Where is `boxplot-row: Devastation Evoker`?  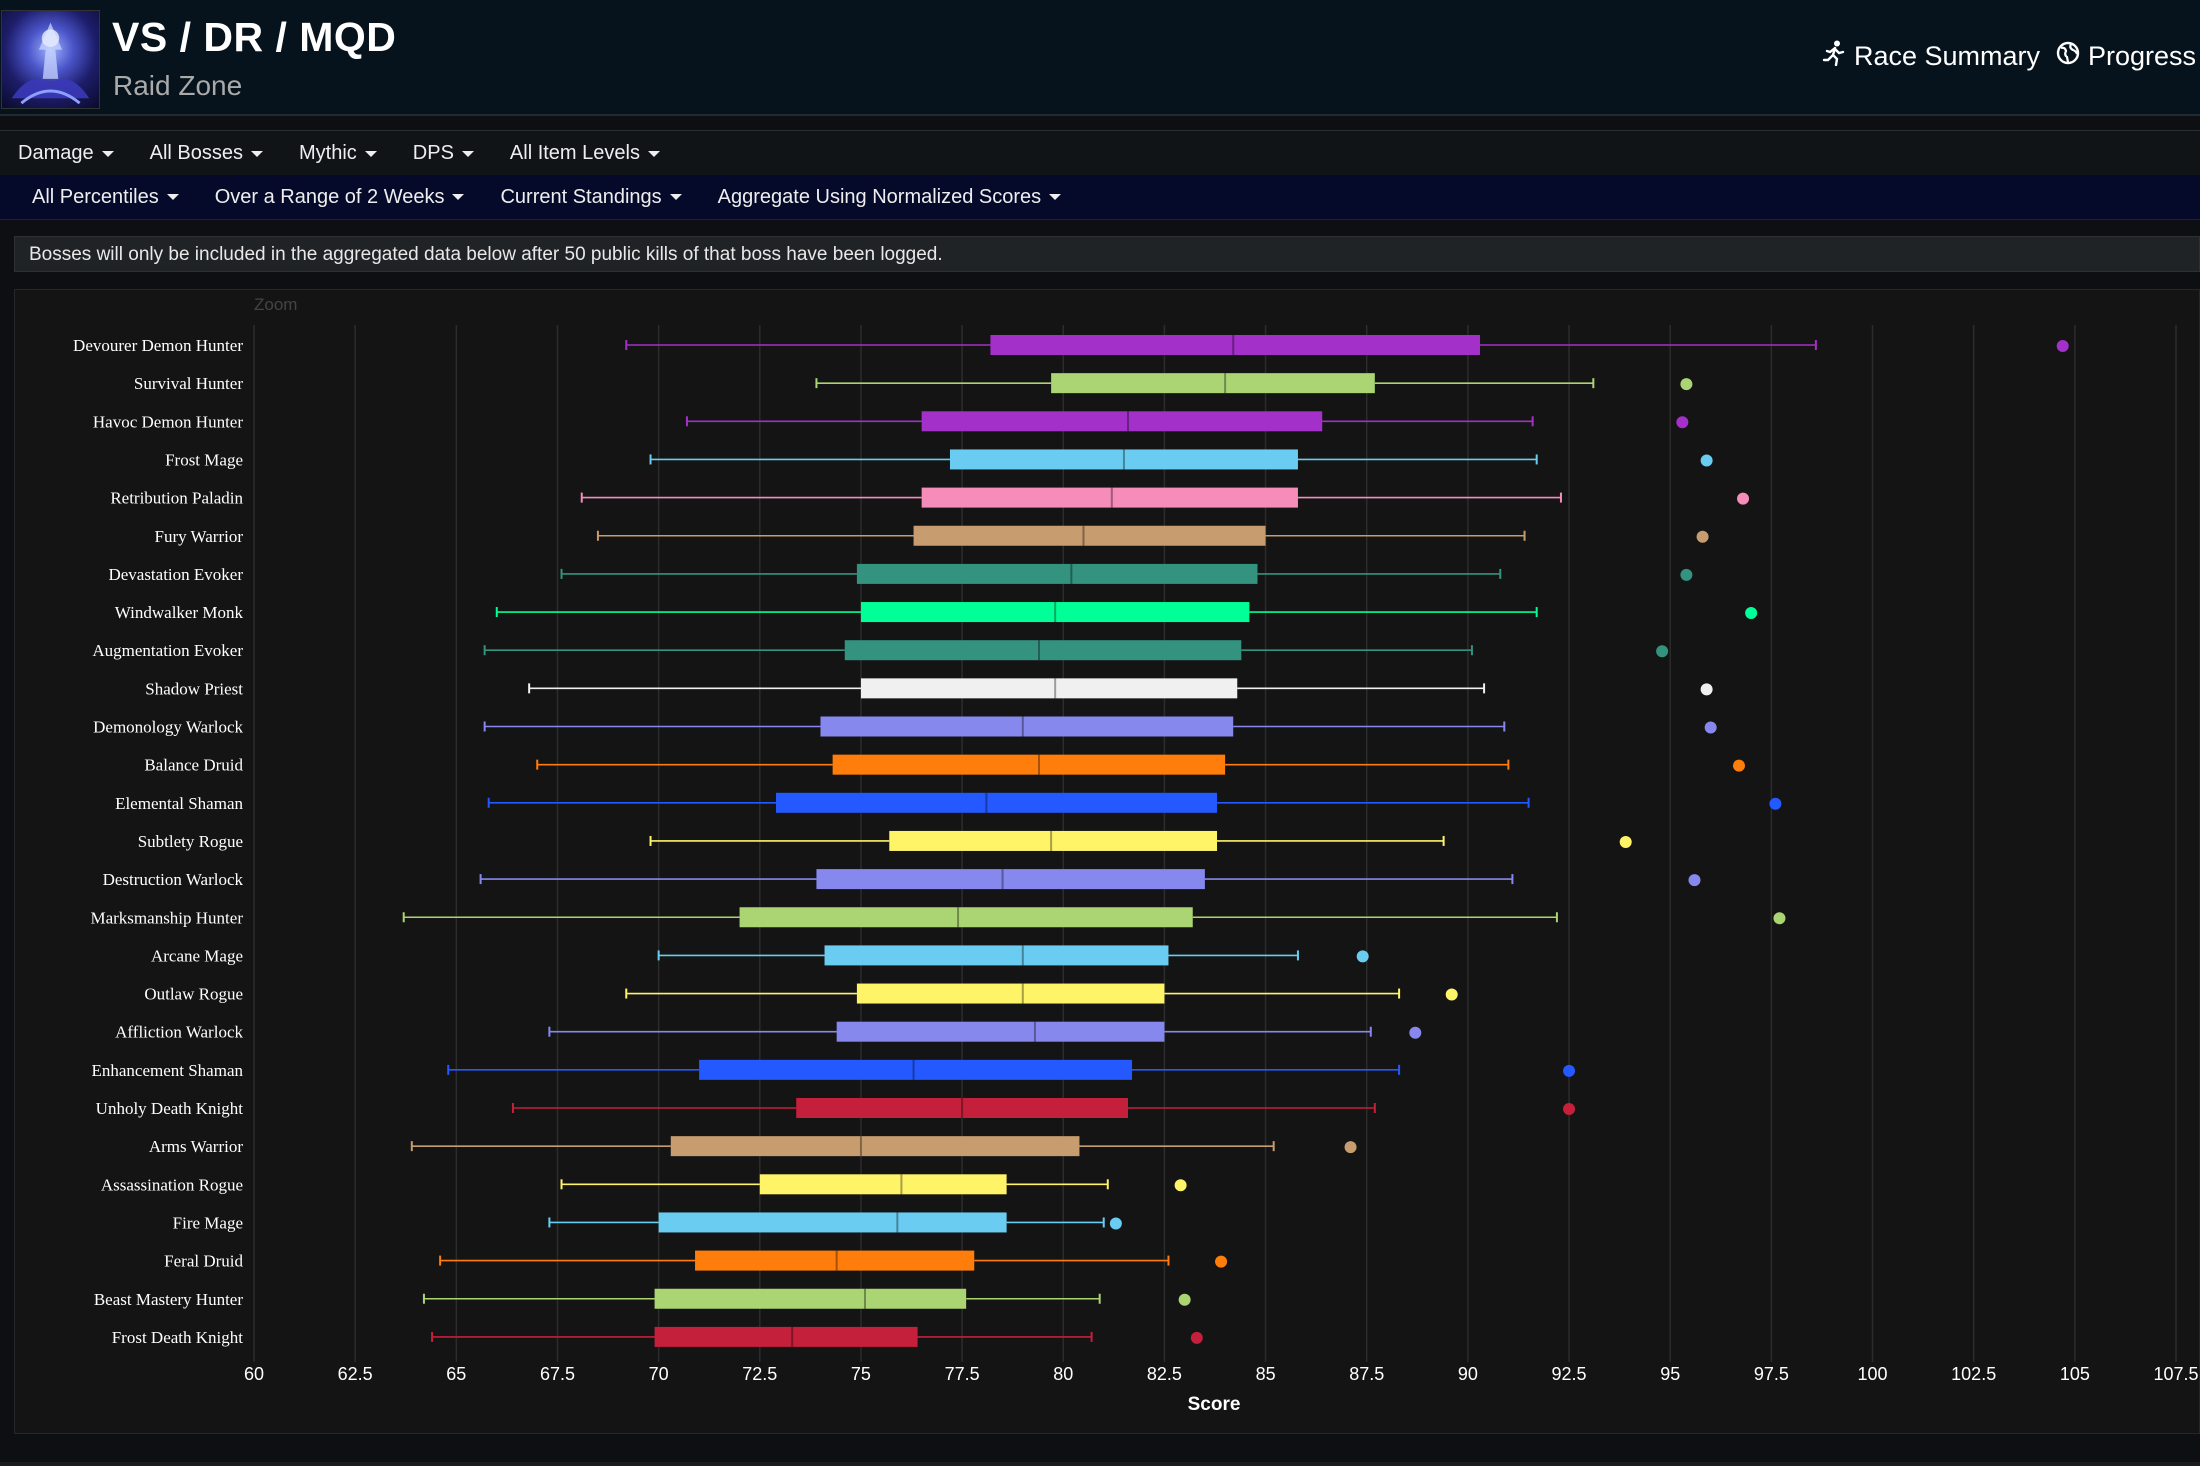
boxplot-row: Devastation Evoker is located at coordinates (900, 573).